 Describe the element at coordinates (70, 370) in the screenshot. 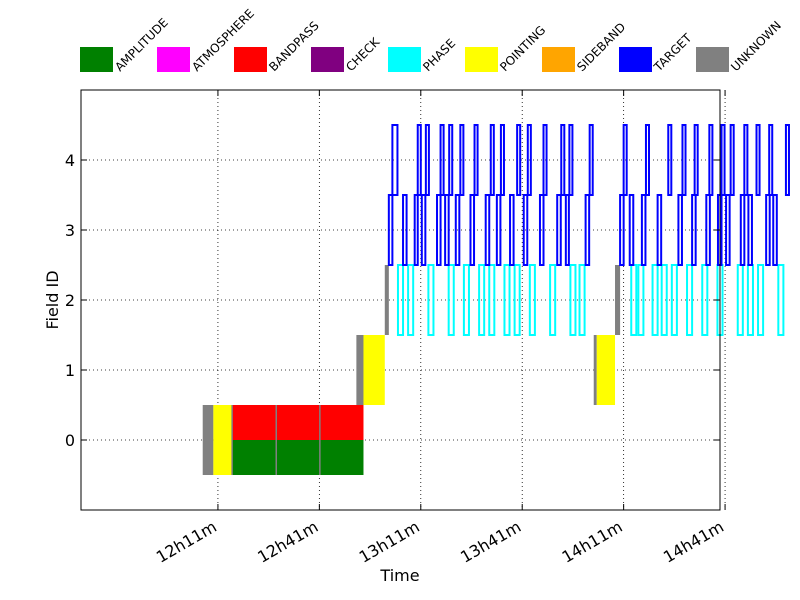

I see `y-tick-label: 1` at that location.